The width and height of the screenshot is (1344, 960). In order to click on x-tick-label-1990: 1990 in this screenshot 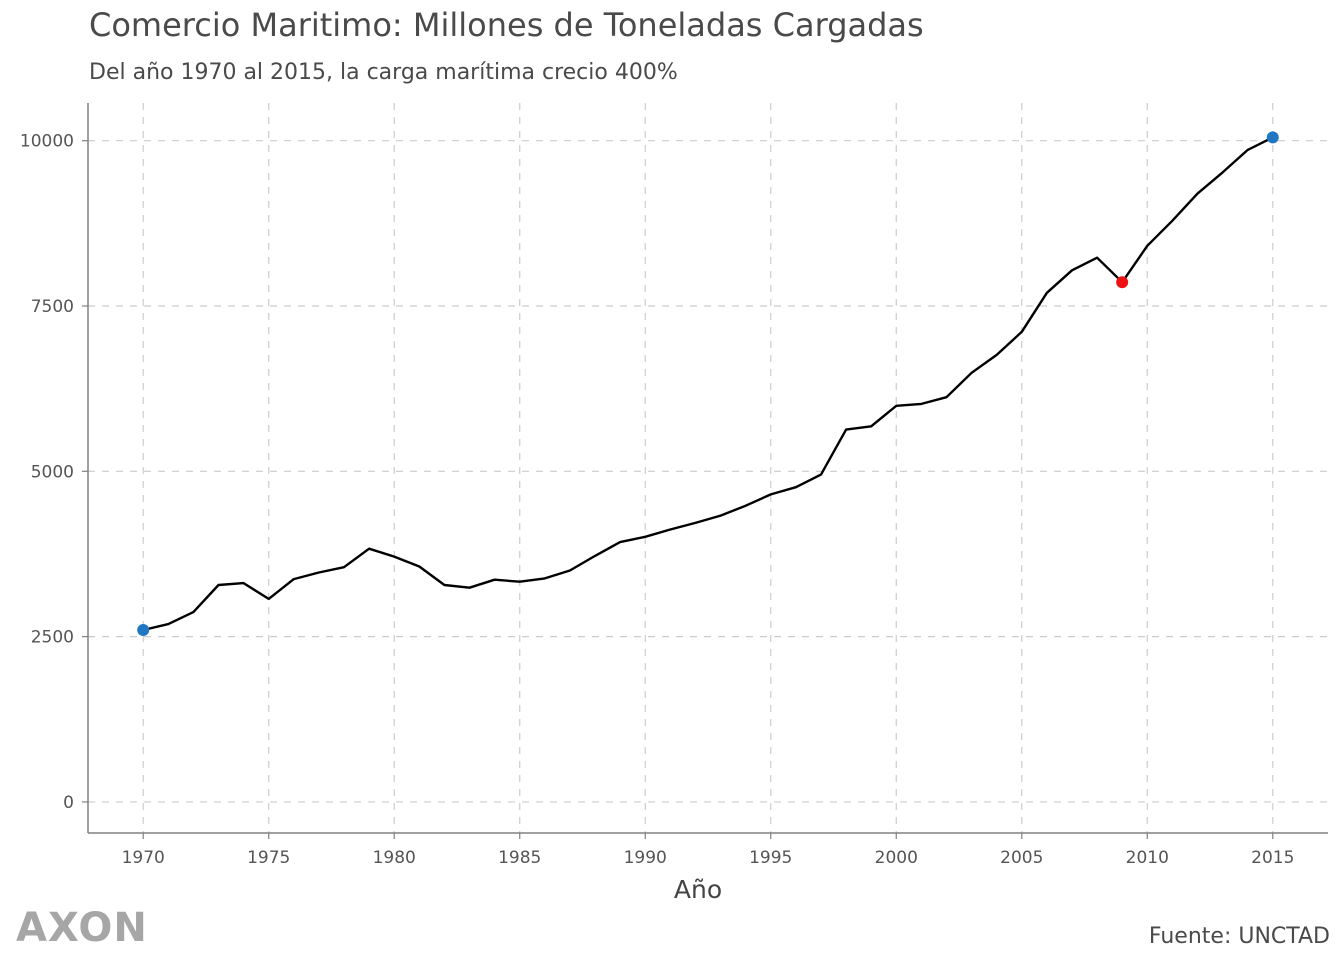, I will do `click(645, 858)`.